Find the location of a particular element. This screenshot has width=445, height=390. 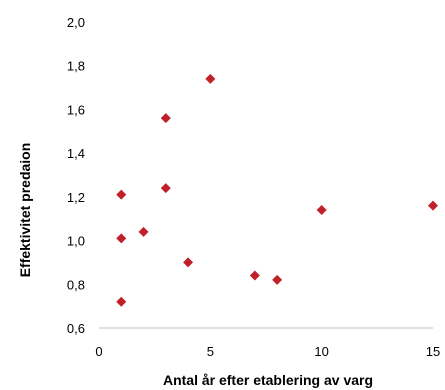

x-tick-label: 10 is located at coordinates (321, 351).